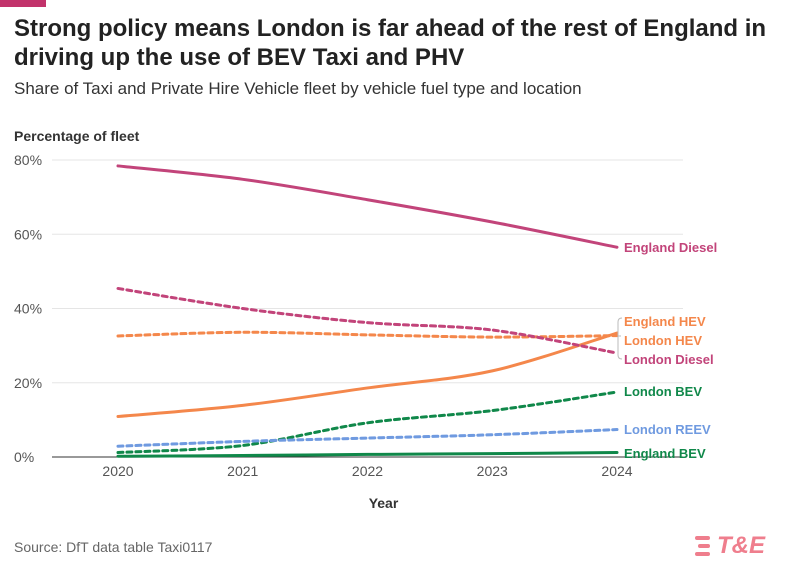 The height and width of the screenshot is (575, 795). I want to click on series-line-london-diesel, so click(367, 320).